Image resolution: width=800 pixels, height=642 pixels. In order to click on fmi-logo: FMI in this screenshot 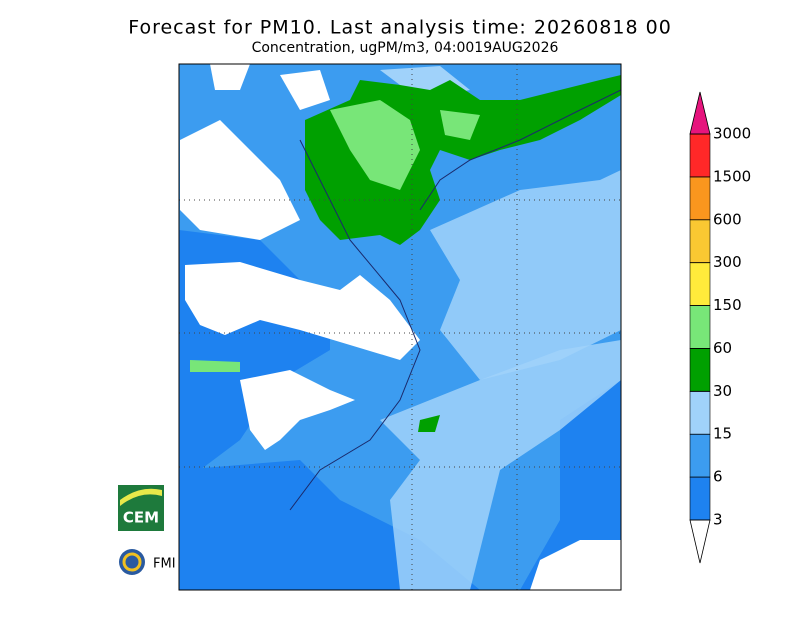, I will do `click(147, 562)`.